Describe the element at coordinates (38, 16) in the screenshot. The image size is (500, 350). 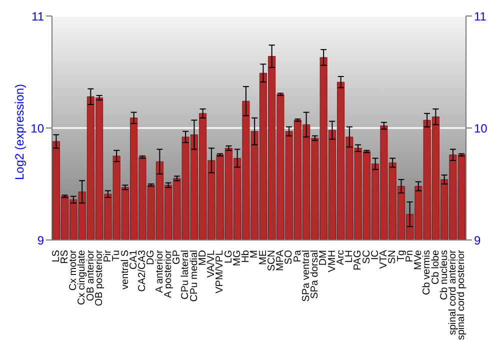
I see `y-tick-label: 11` at that location.